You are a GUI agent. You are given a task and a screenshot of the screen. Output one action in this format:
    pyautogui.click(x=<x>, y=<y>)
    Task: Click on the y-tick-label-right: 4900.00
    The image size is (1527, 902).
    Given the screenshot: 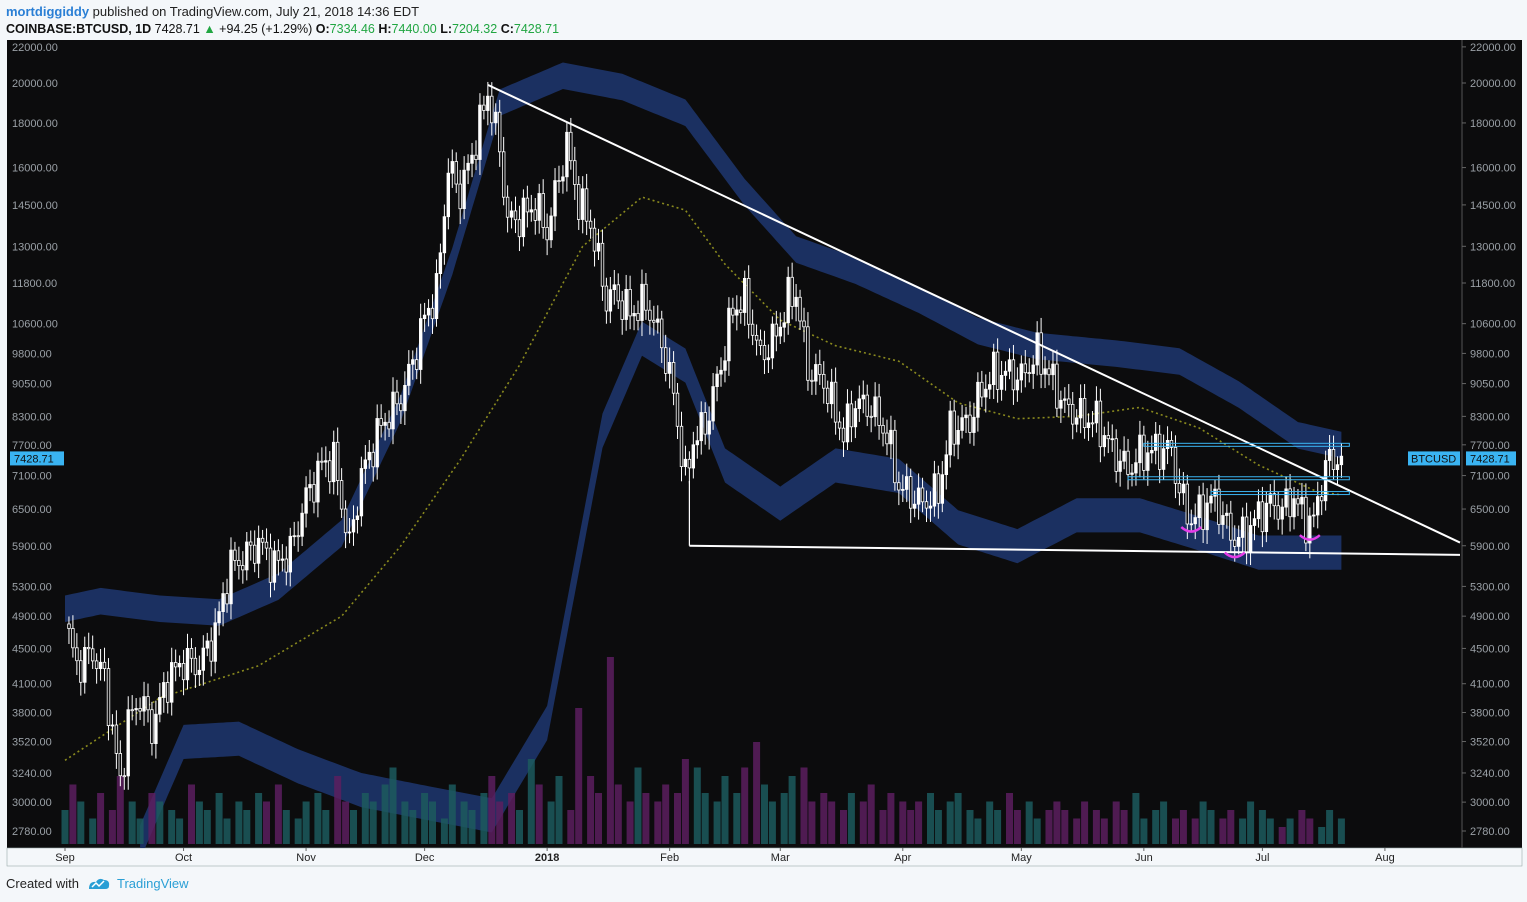 What is the action you would take?
    pyautogui.click(x=1490, y=617)
    